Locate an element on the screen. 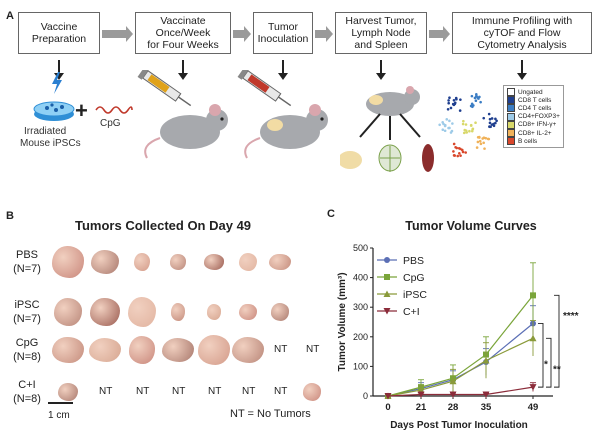 This screenshot has height=434, width=600. legend-item: CD8 T cells is located at coordinates (533, 100).